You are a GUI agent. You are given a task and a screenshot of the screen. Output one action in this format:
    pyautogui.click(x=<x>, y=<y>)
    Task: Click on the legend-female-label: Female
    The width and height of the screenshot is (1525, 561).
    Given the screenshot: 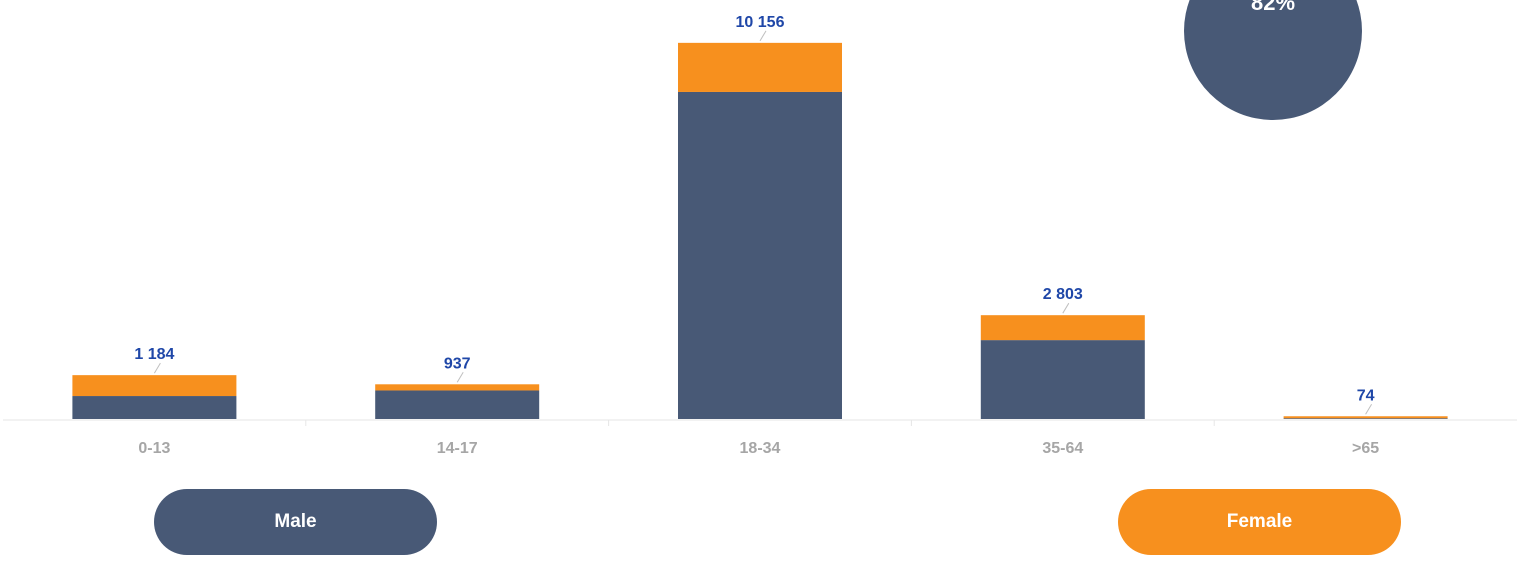 What is the action you would take?
    pyautogui.click(x=1259, y=521)
    